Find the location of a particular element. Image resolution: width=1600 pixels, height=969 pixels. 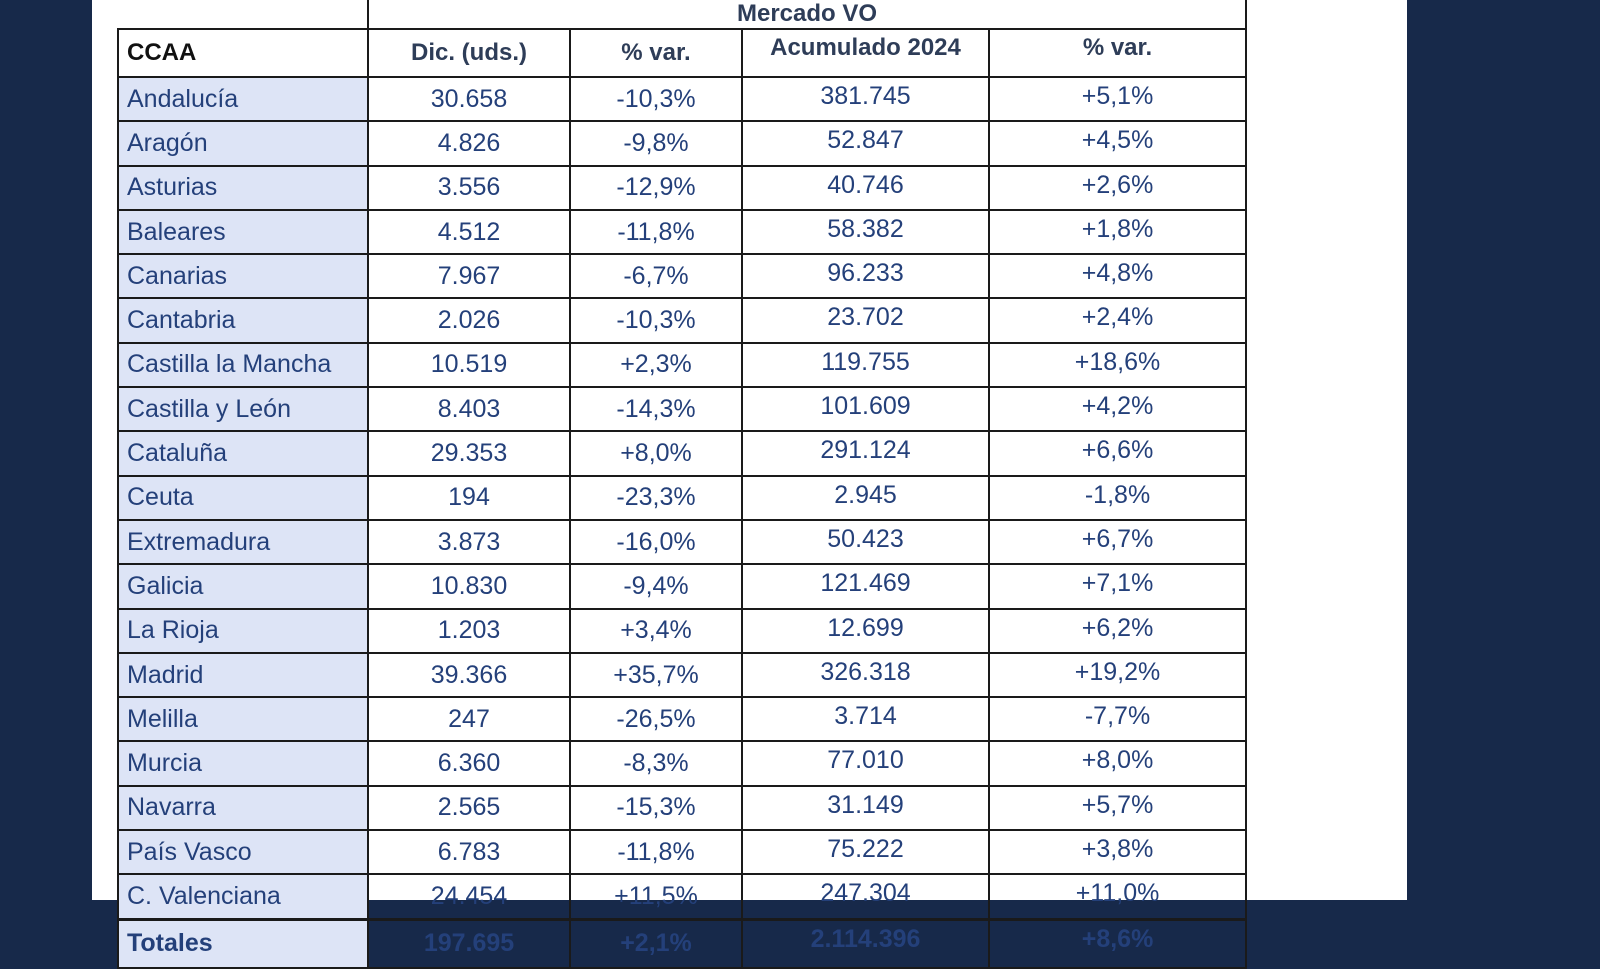

cell-ccaa: Murcia is located at coordinates (243, 763).